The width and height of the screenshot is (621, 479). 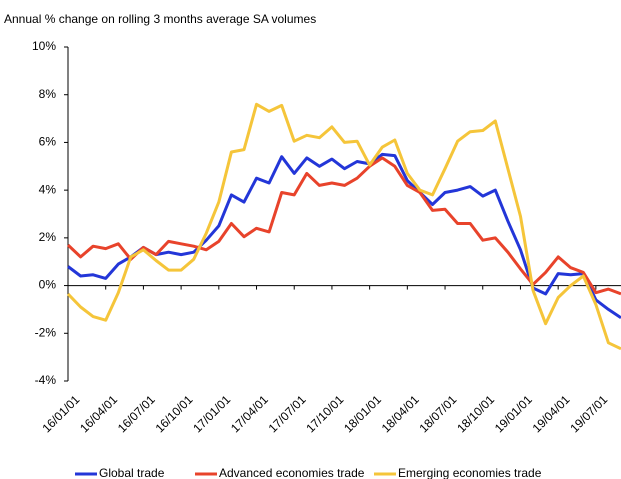 I want to click on legend-label: Emerging economies trade, so click(x=470, y=472).